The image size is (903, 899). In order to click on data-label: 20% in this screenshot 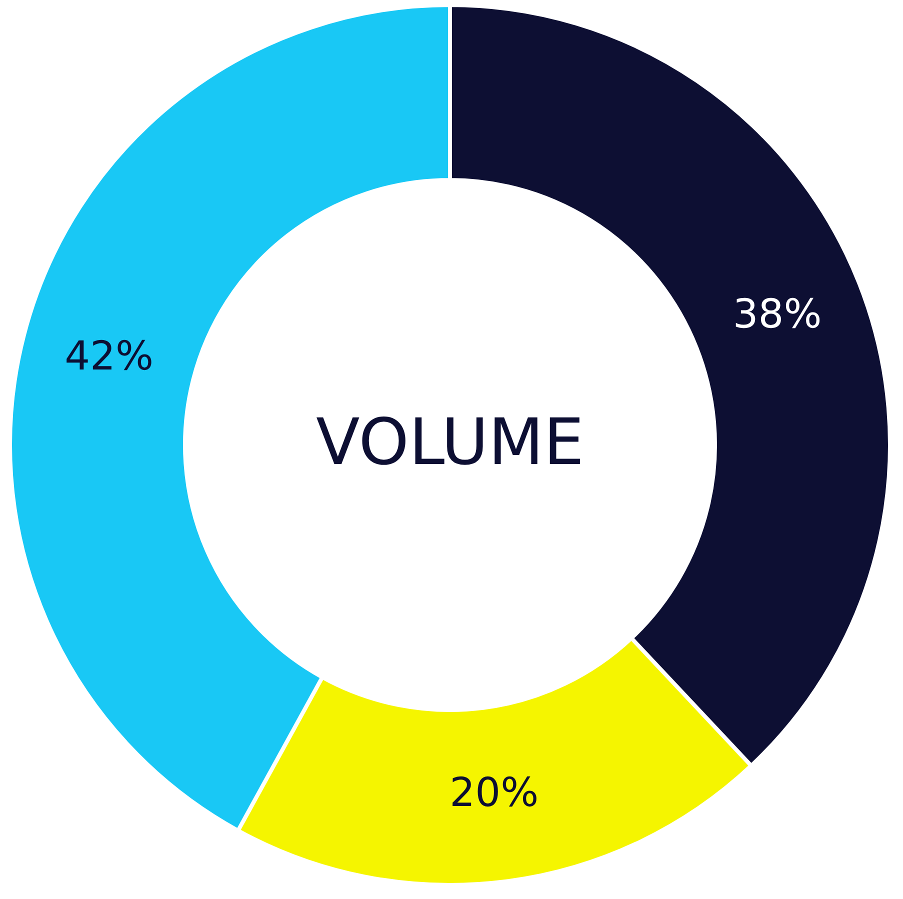, I will do `click(494, 793)`.